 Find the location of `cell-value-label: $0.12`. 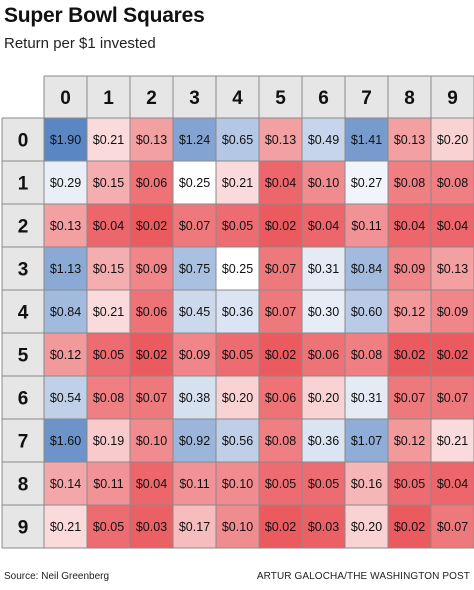

cell-value-label: $0.12 is located at coordinates (409, 441).